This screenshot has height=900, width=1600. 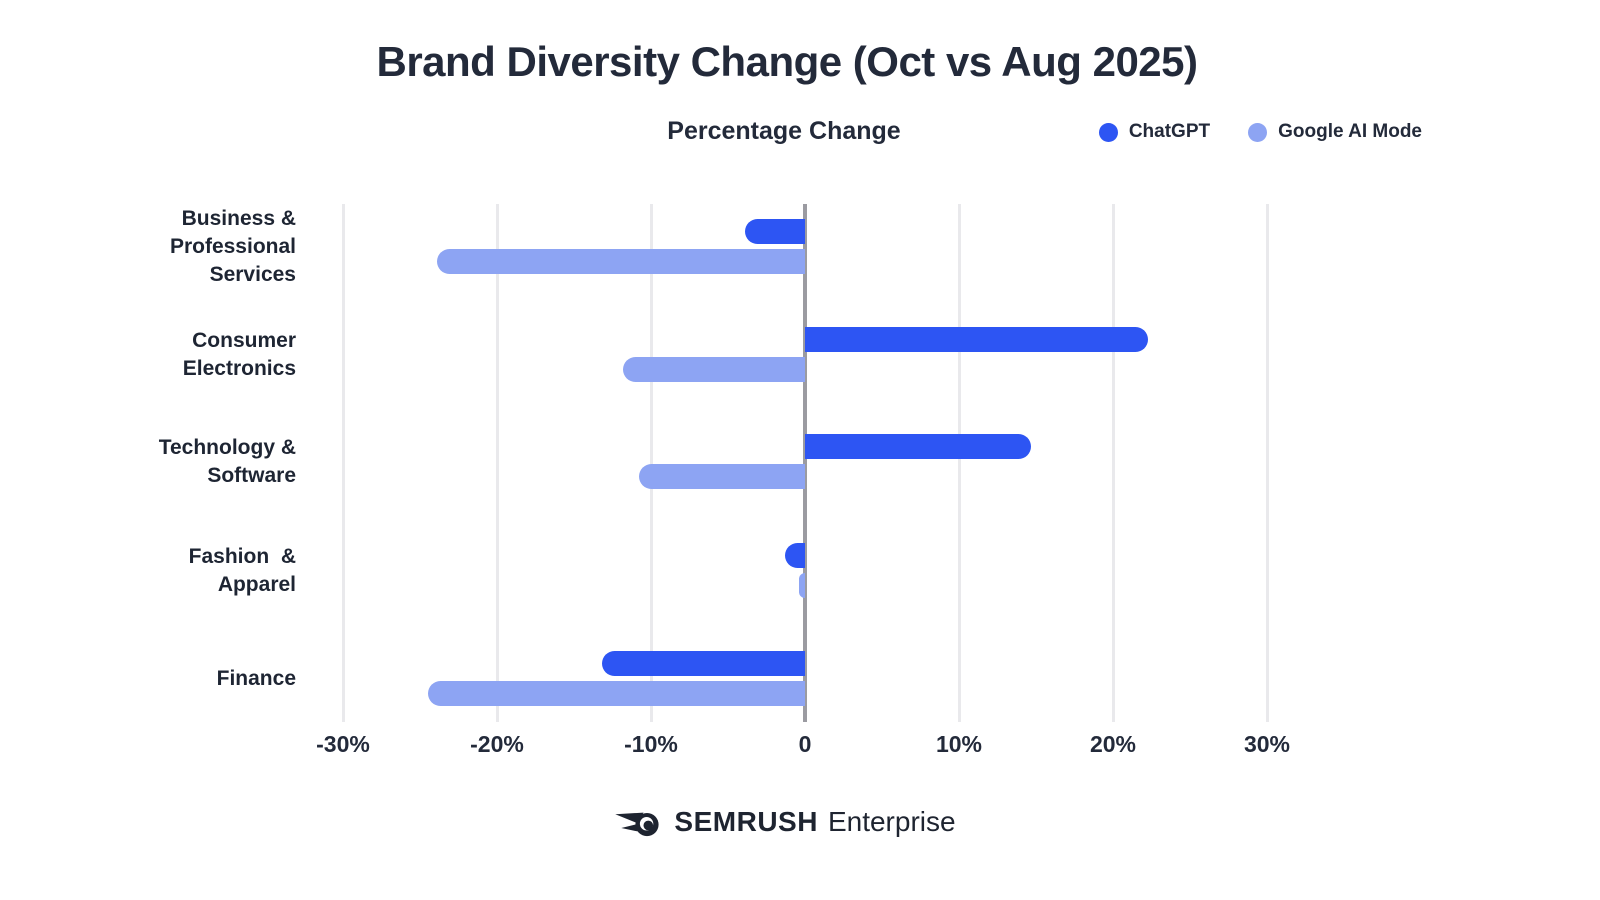 I want to click on x-tick-label: -20%, so click(x=497, y=744).